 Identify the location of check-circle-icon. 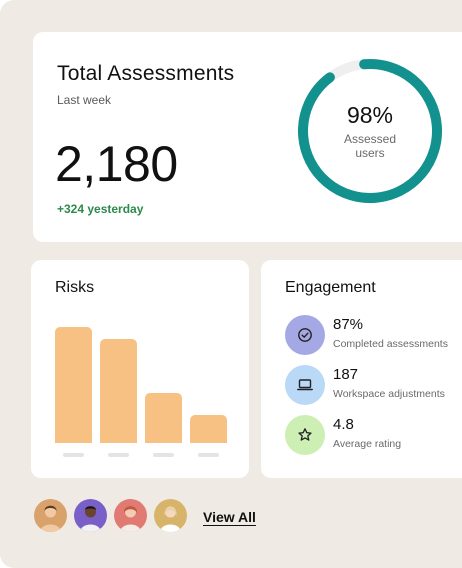
(305, 335).